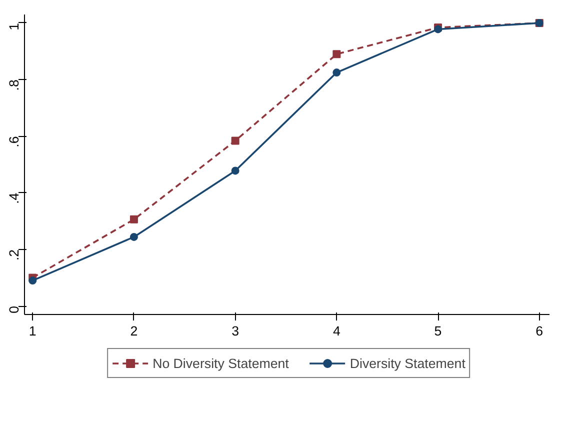 This screenshot has width=581, height=423. What do you see at coordinates (134, 331) in the screenshot?
I see `x-tick-label: 2` at bounding box center [134, 331].